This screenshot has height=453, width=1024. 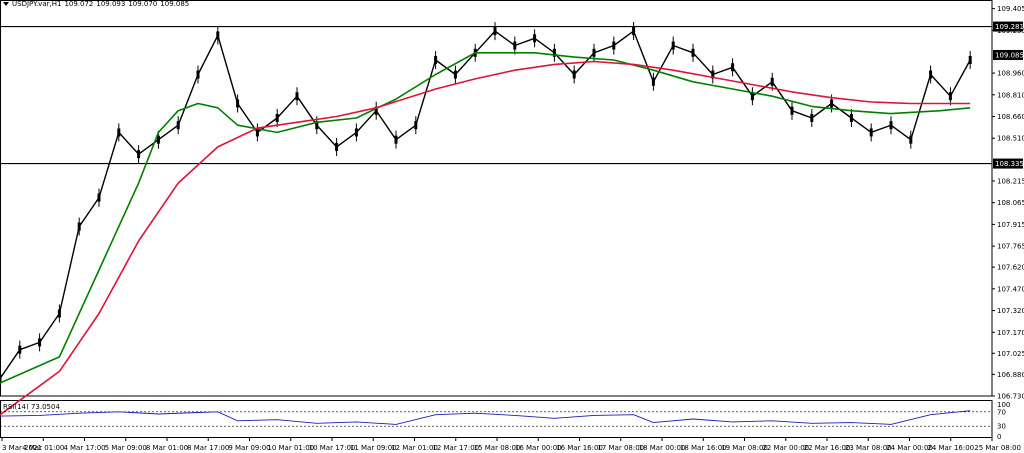 I want to click on y-tick-label: 108.510, so click(x=1010, y=139).